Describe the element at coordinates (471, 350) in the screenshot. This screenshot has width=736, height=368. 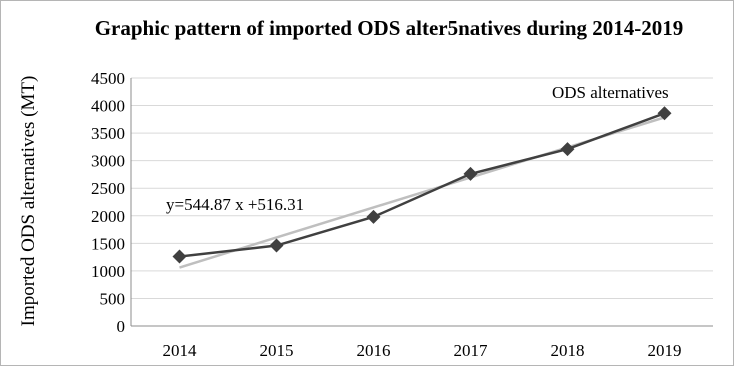
I see `x-tick-label: 2017` at that location.